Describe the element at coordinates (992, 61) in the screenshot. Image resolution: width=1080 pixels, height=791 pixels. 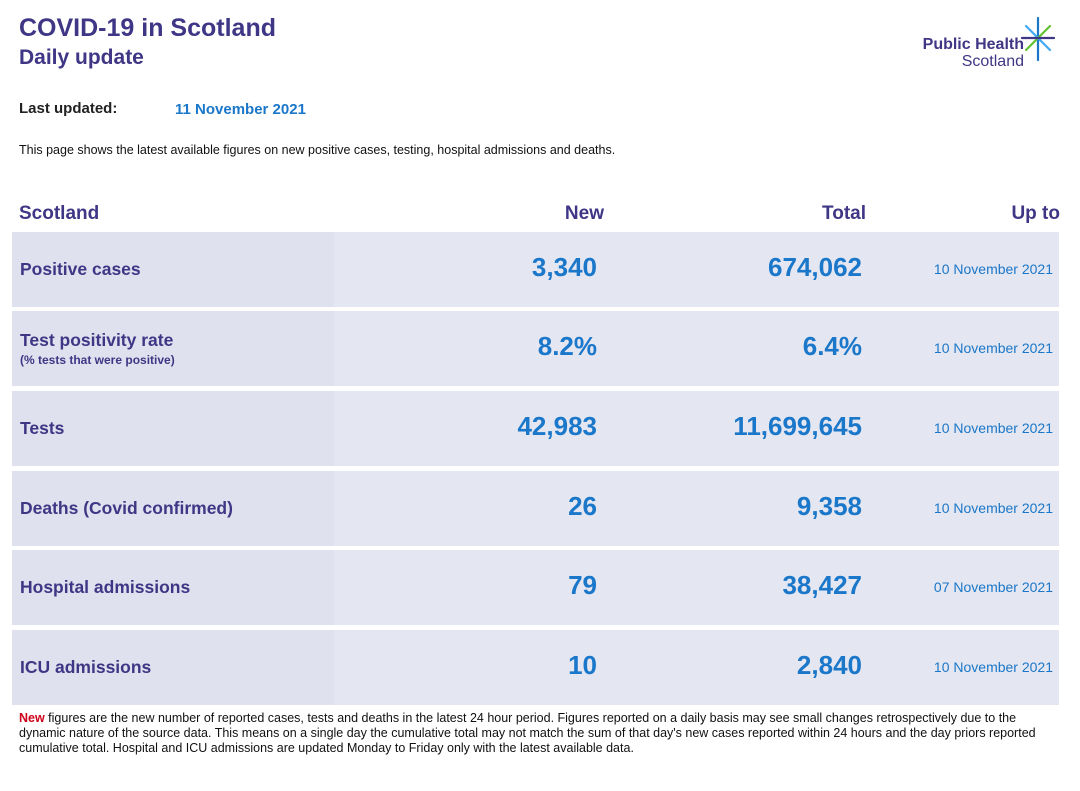
I see `logo-line-2: Scotland` at that location.